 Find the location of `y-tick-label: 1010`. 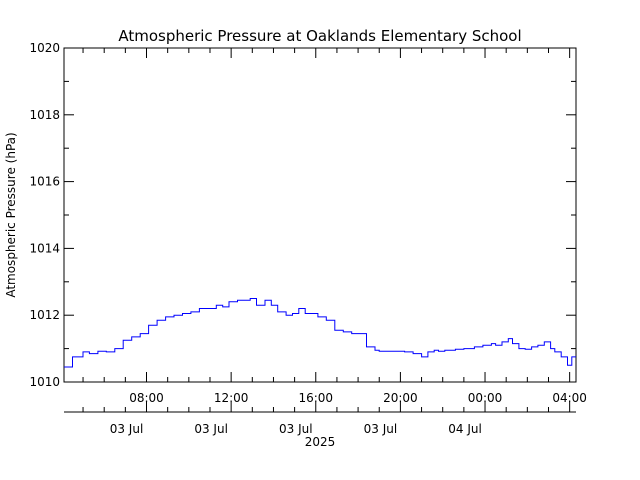

y-tick-label: 1010 is located at coordinates (44, 382).